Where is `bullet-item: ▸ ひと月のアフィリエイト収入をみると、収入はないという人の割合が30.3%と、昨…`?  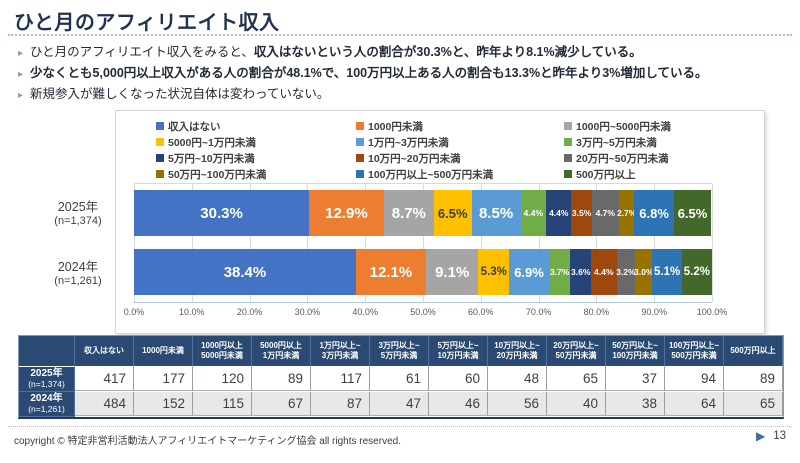 bullet-item: ▸ ひと月のアフィリエイト収入をみると、収入はないという人の割合が30.3%と、昨… is located at coordinates (404, 53).